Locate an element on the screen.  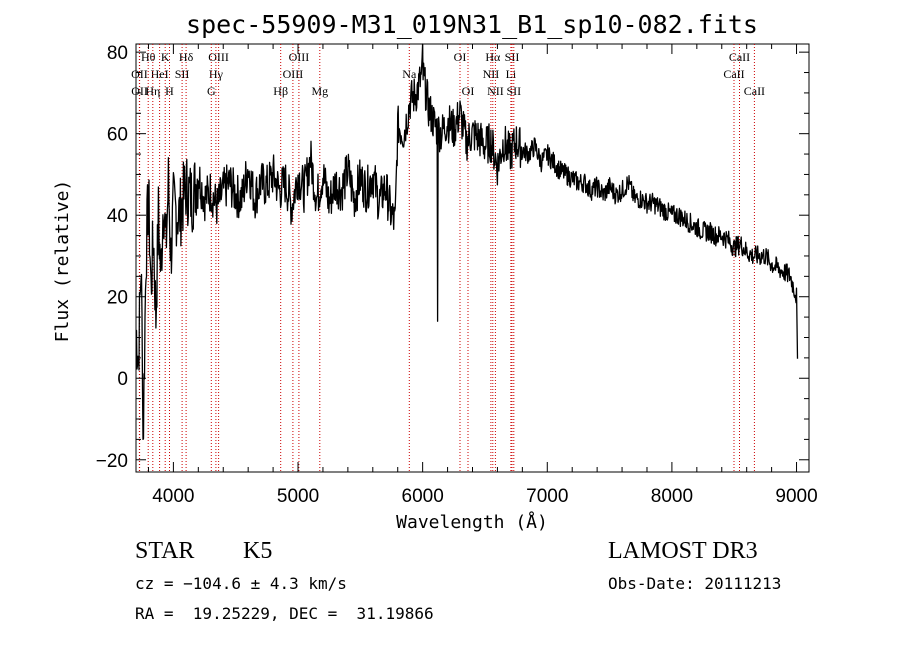
line-label-11: G is located at coordinates (211, 91).